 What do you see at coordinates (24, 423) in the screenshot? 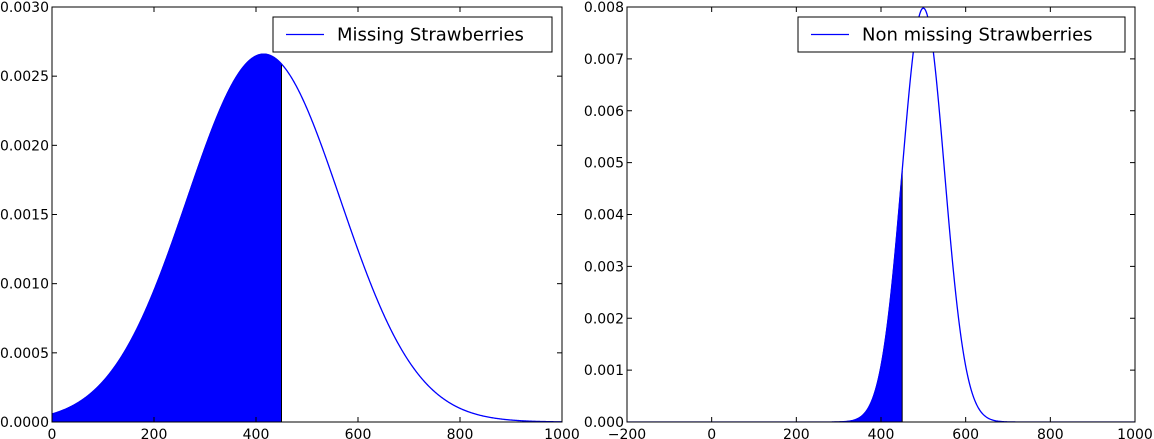
I see `y-tick-label: 0.0000` at bounding box center [24, 423].